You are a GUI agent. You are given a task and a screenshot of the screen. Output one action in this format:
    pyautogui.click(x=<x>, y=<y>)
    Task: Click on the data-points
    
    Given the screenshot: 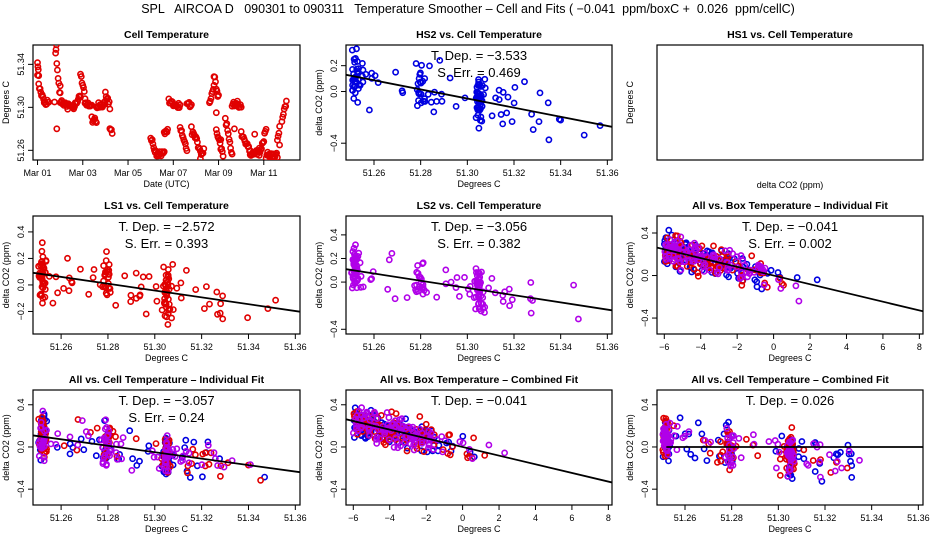 What is the action you would take?
    pyautogui.click(x=151, y=445)
    